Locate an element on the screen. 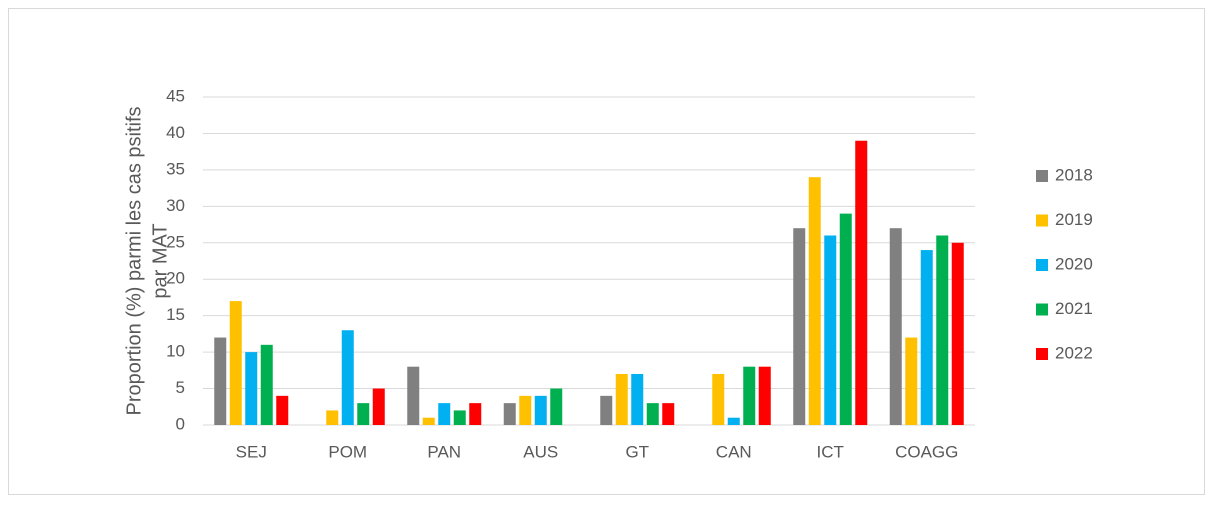  y-axis-label: Proportion (%) parmi les cas psitifs is located at coordinates (134, 261).